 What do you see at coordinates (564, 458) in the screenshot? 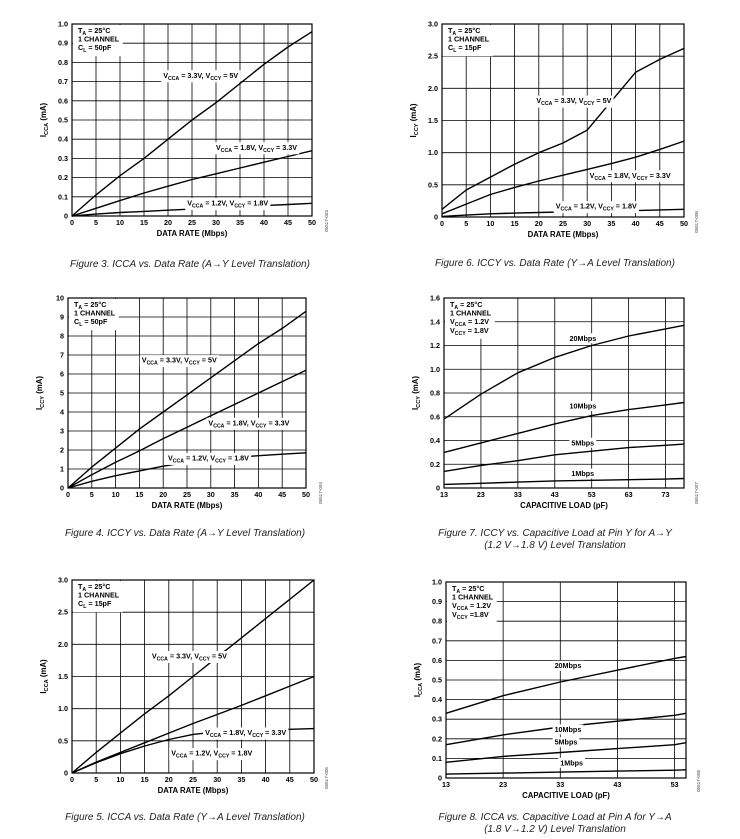
I see `series-line-5mbps` at bounding box center [564, 458].